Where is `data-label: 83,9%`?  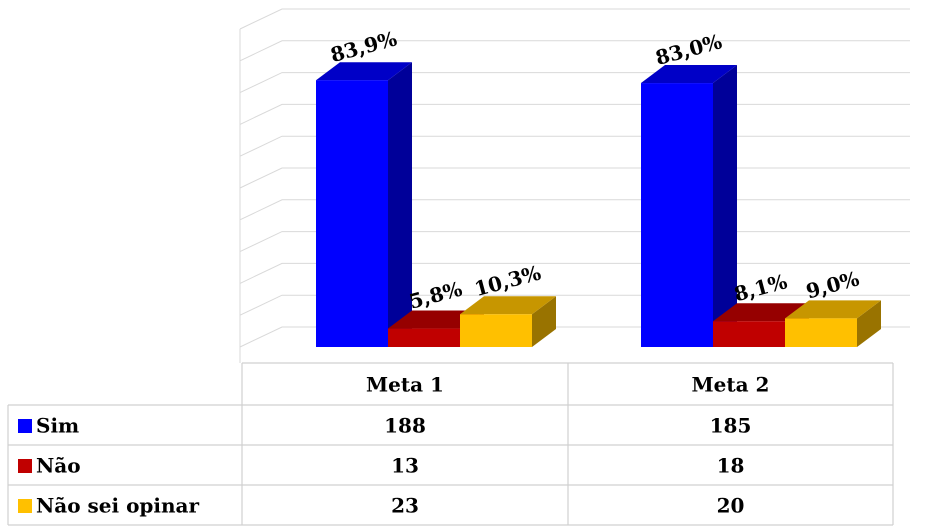 data-label: 83,9% is located at coordinates (364, 46).